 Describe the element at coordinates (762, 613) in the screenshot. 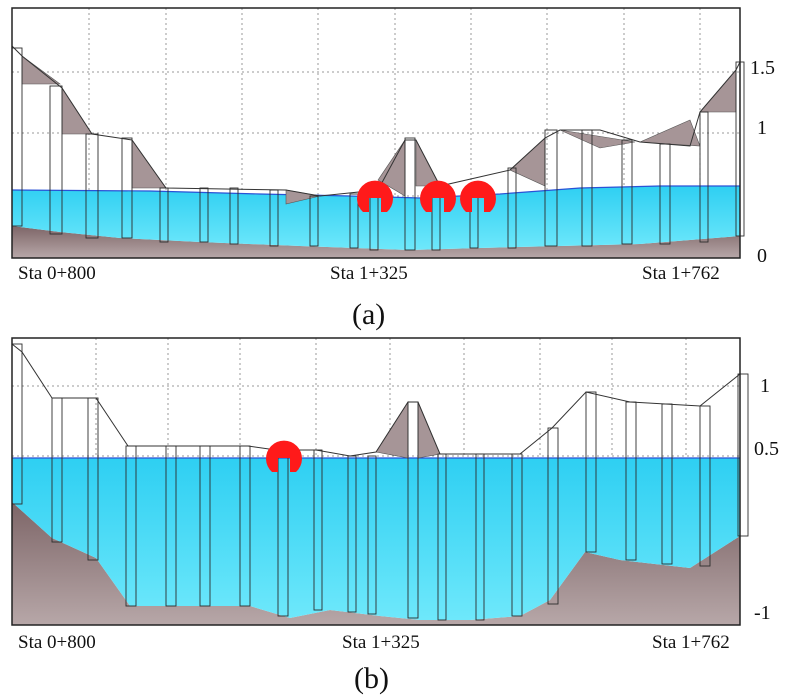

I see `panel-b-ytick-3: -1` at that location.